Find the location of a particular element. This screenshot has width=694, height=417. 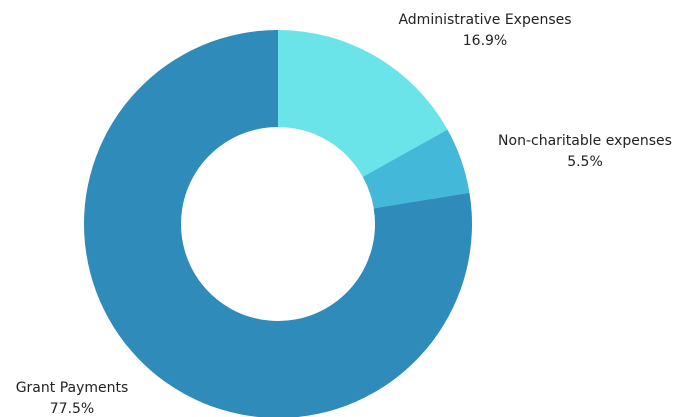

slice-value-label: 5.5% is located at coordinates (585, 162).